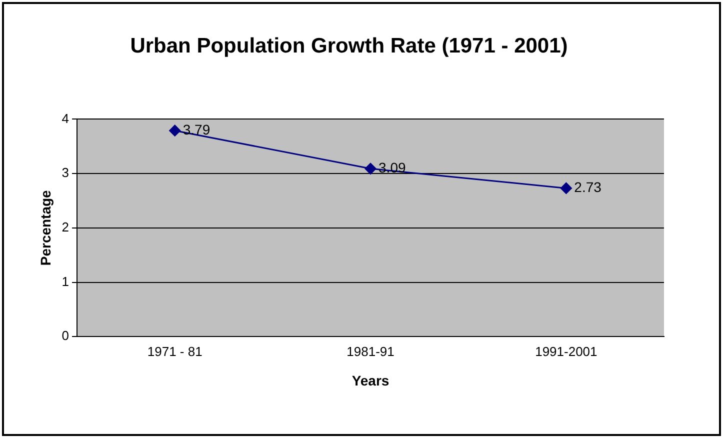 This screenshot has width=723, height=438. Describe the element at coordinates (66, 281) in the screenshot. I see `y-tick-label: 1` at that location.